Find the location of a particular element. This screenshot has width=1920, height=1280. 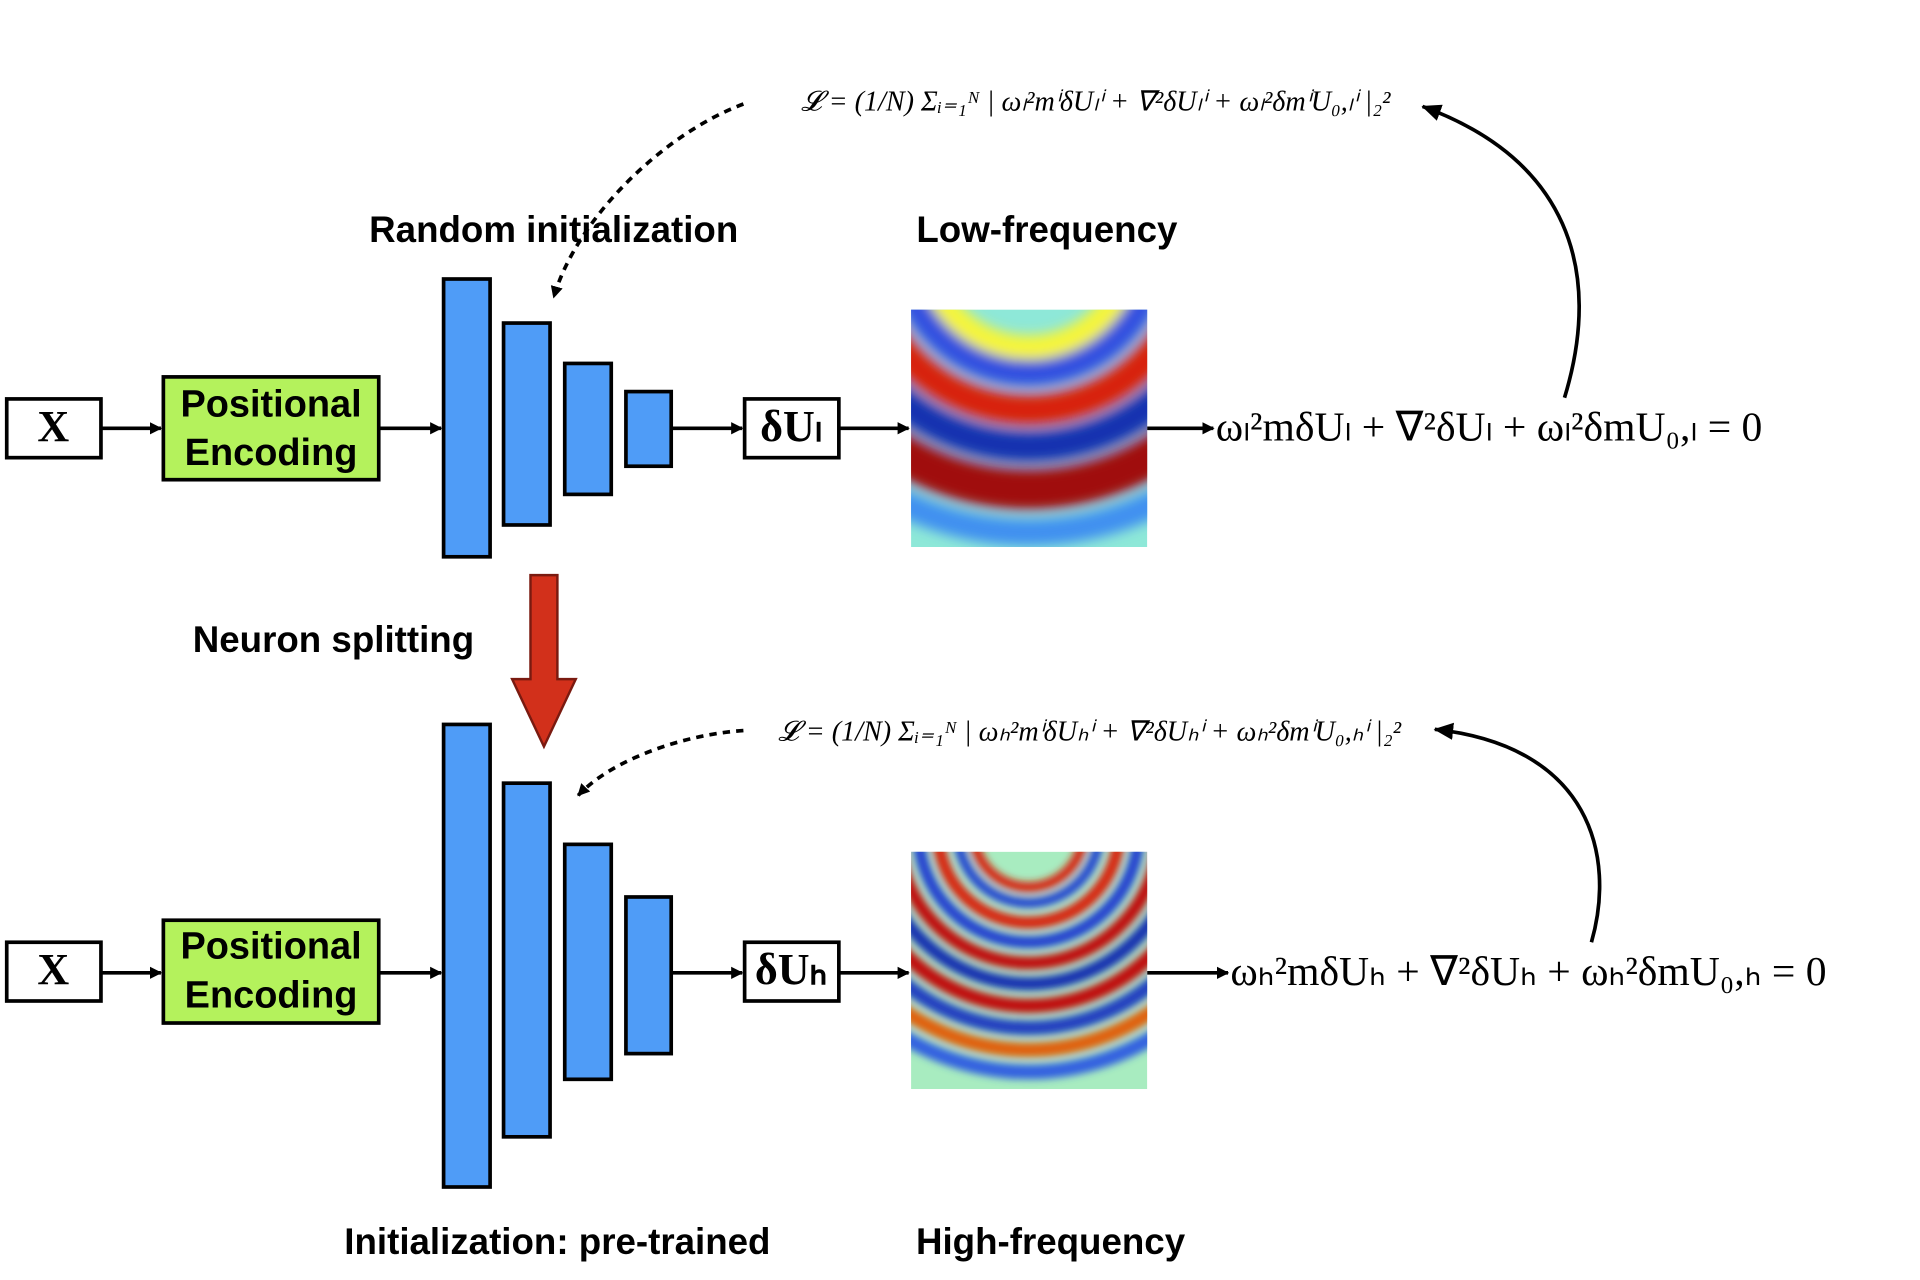

transition-label: Neuron splitting is located at coordinates (333, 639).